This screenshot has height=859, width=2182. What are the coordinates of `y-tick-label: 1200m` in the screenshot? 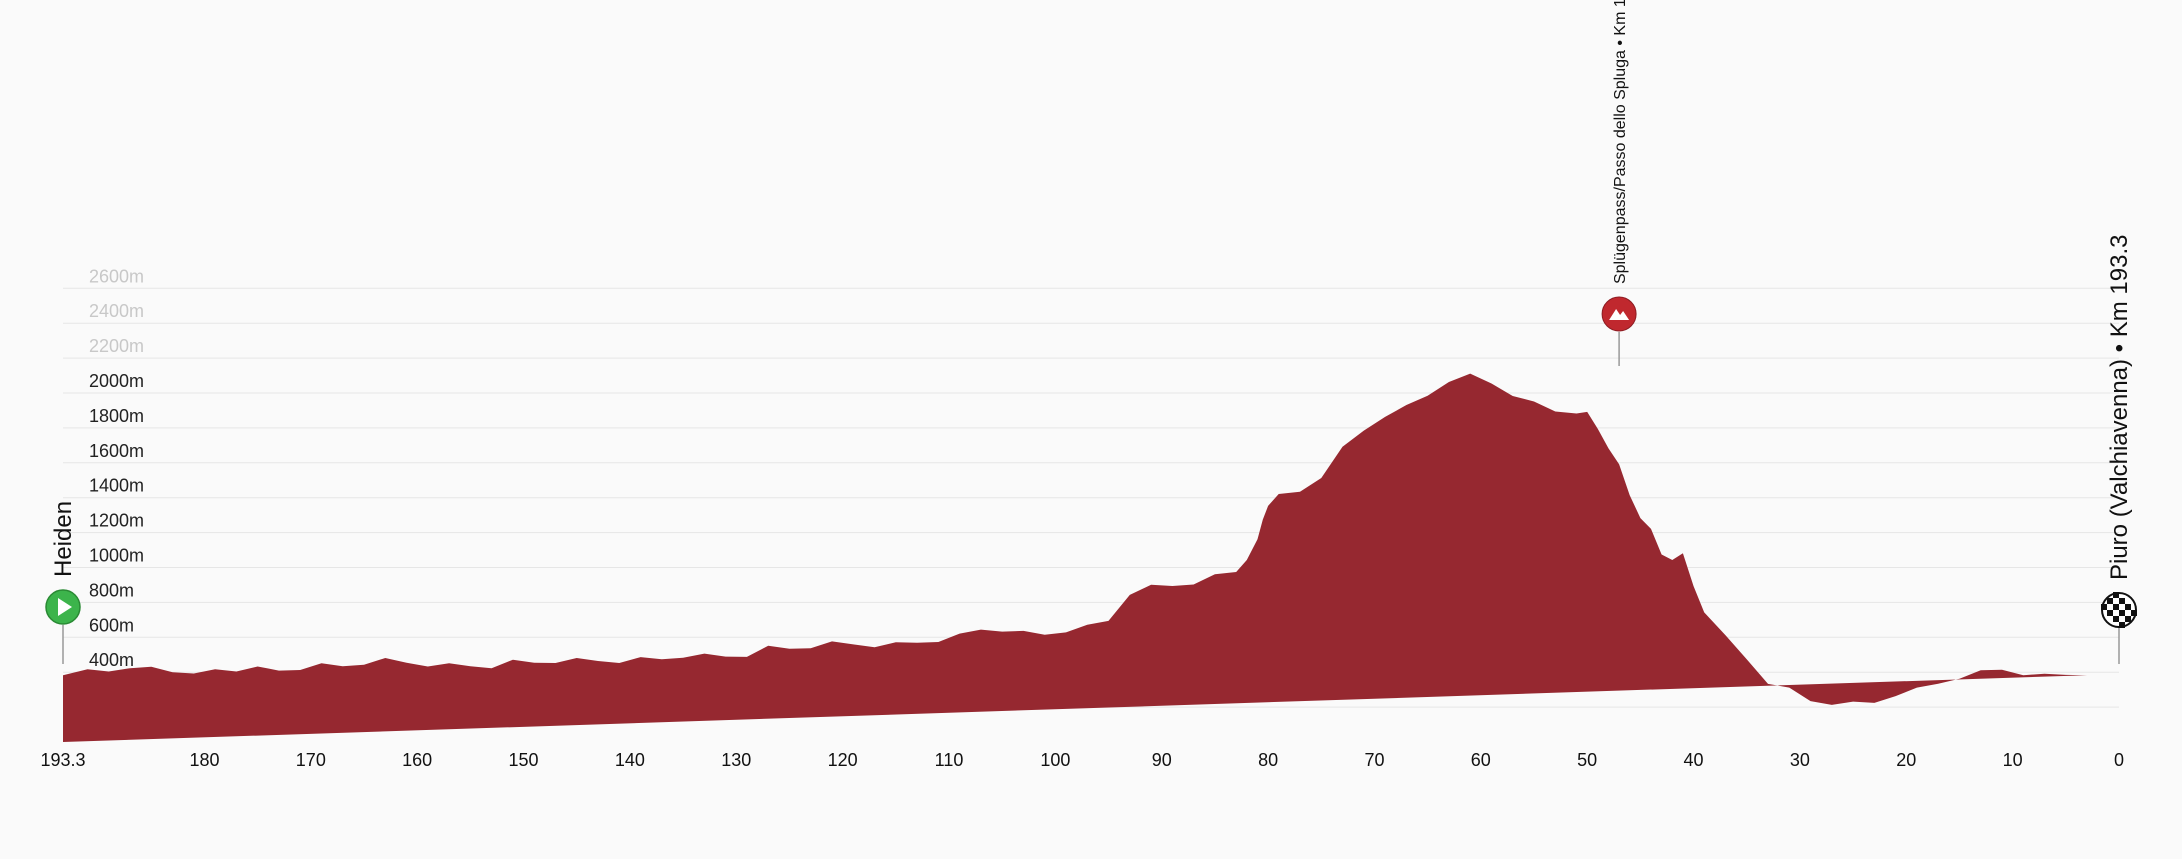 It's located at (116, 521).